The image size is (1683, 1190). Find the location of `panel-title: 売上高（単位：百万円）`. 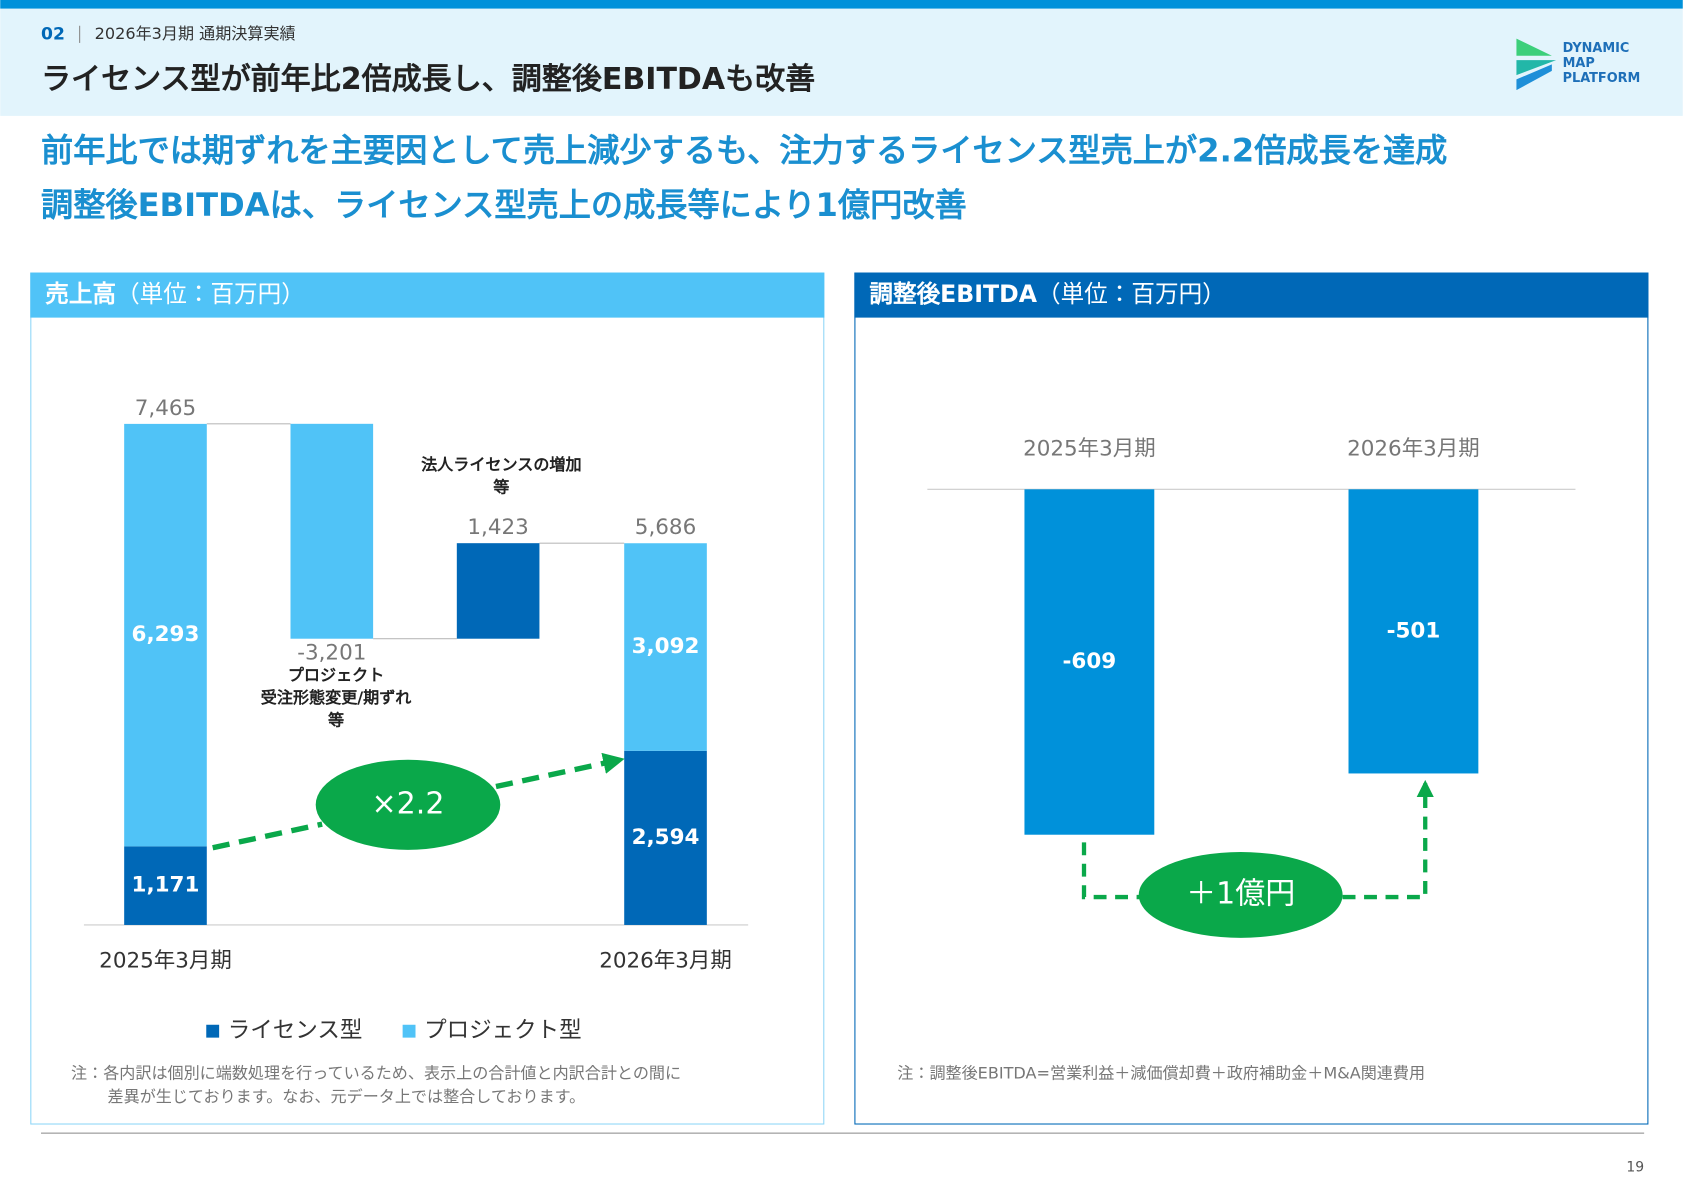

panel-title: 売上高（単位：百万円） is located at coordinates (175, 294).